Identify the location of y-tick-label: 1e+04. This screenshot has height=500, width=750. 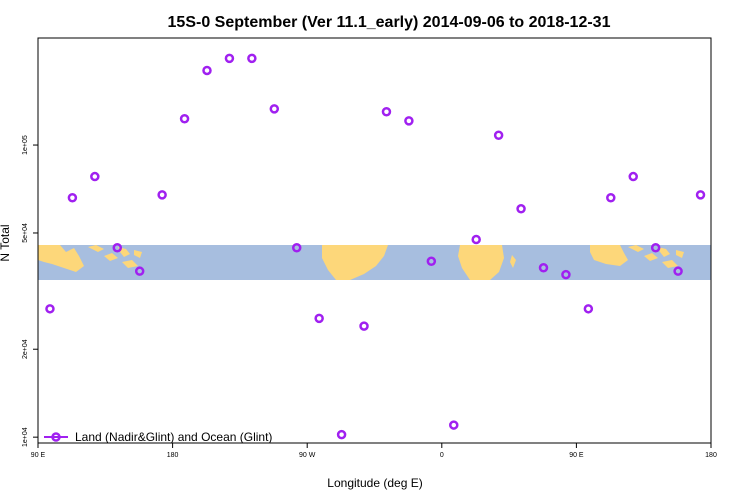
(25, 437).